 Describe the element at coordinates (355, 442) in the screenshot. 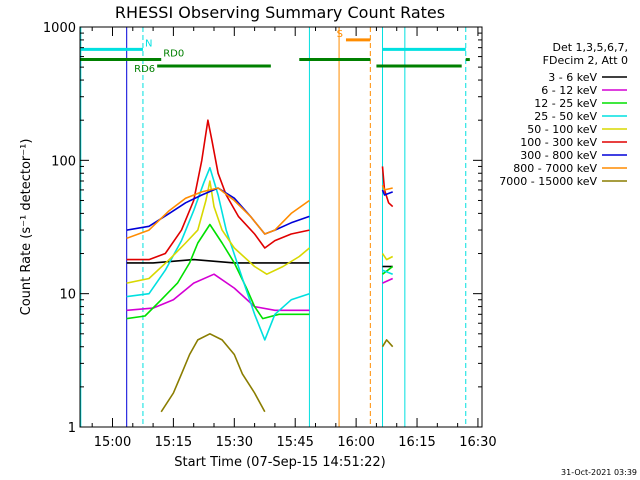

I see `x-tick-label: 16:00` at that location.